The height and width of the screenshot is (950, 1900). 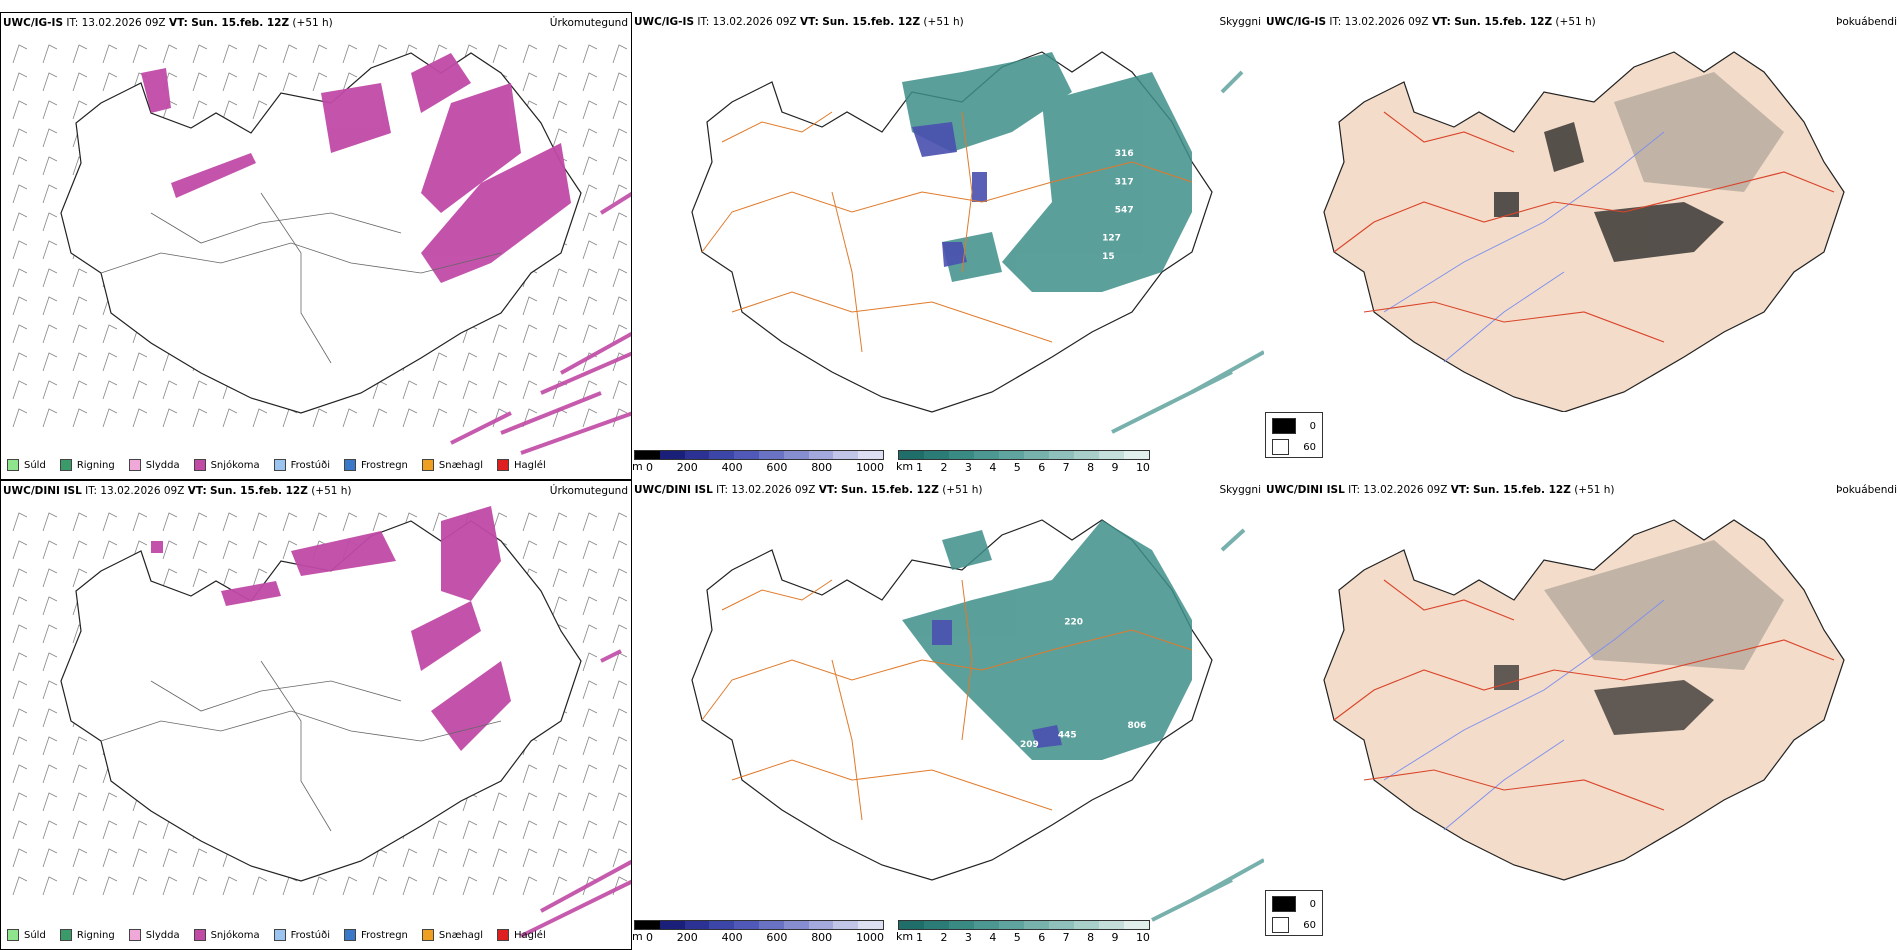 I want to click on legend-item: Snæhagl, so click(x=452, y=935).